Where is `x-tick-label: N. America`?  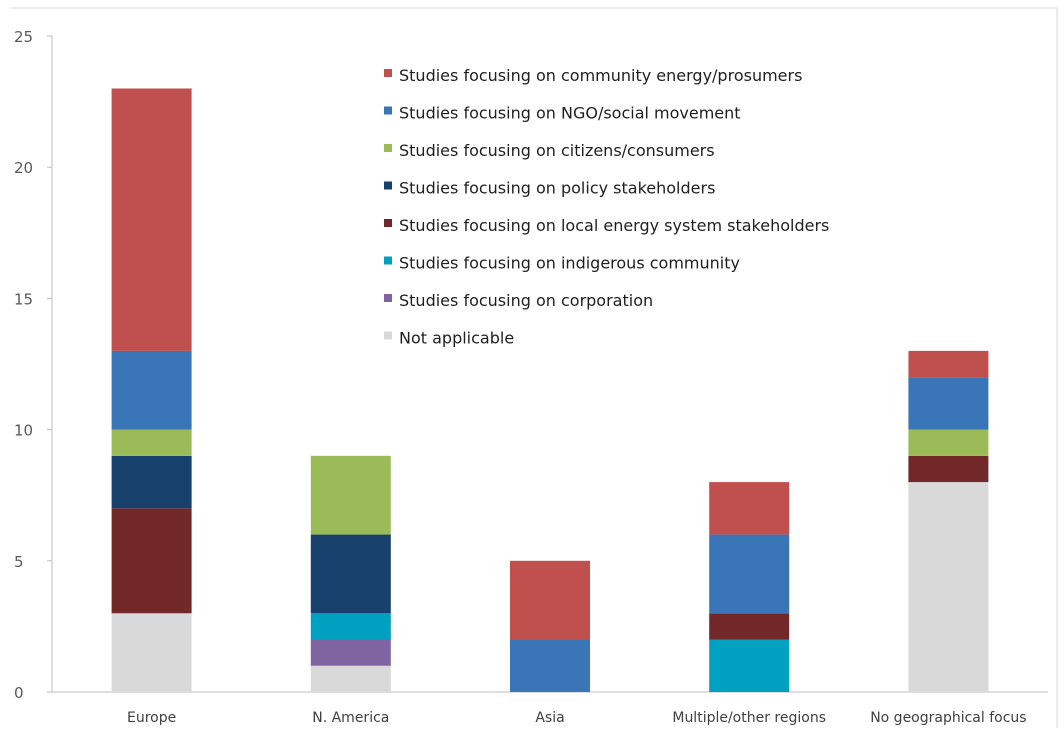 x-tick-label: N. America is located at coordinates (350, 718).